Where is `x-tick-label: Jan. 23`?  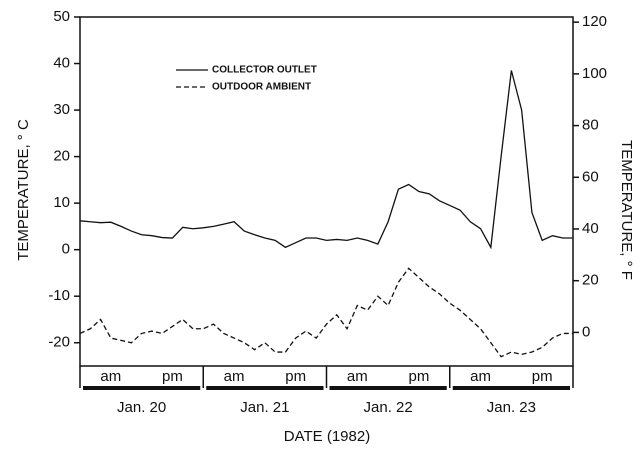 x-tick-label: Jan. 23 is located at coordinates (511, 407).